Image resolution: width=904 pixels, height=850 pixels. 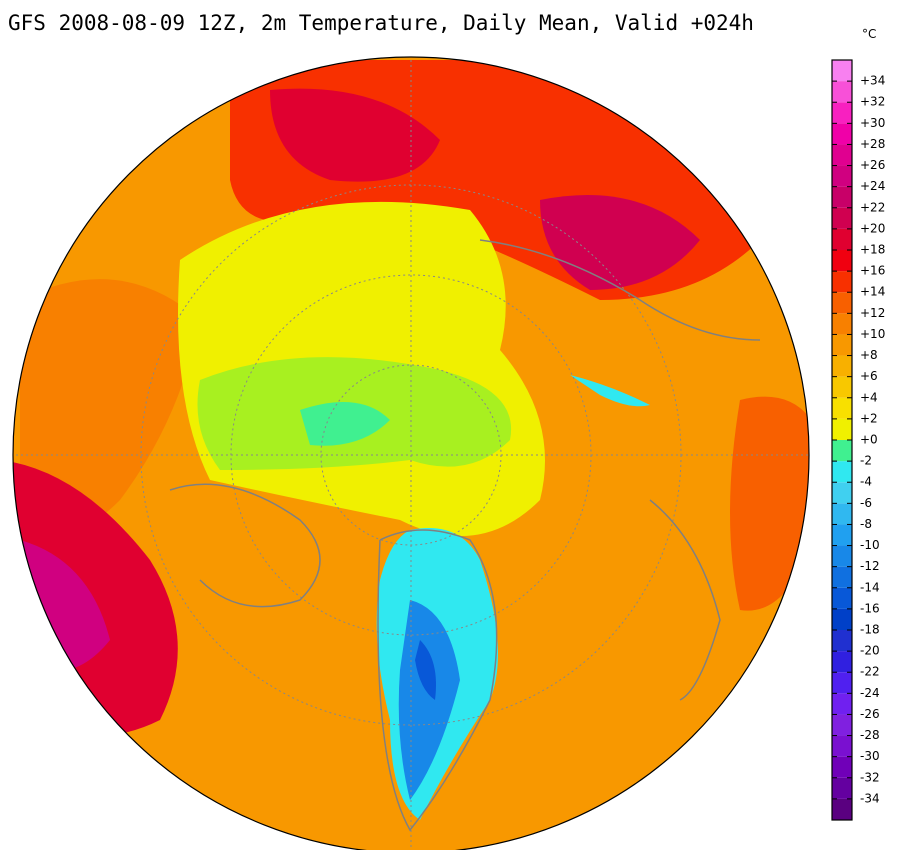 What do you see at coordinates (872, 292) in the screenshot?
I see `colorbar-tick-label: +14` at bounding box center [872, 292].